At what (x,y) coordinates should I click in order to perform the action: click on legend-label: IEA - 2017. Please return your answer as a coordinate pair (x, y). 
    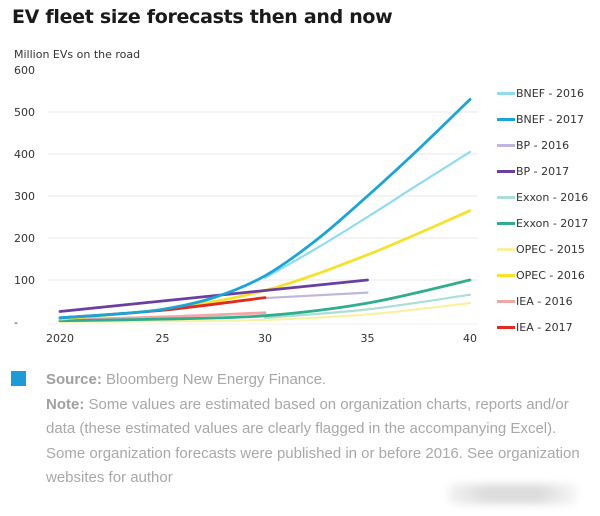
    Looking at the image, I should click on (544, 327).